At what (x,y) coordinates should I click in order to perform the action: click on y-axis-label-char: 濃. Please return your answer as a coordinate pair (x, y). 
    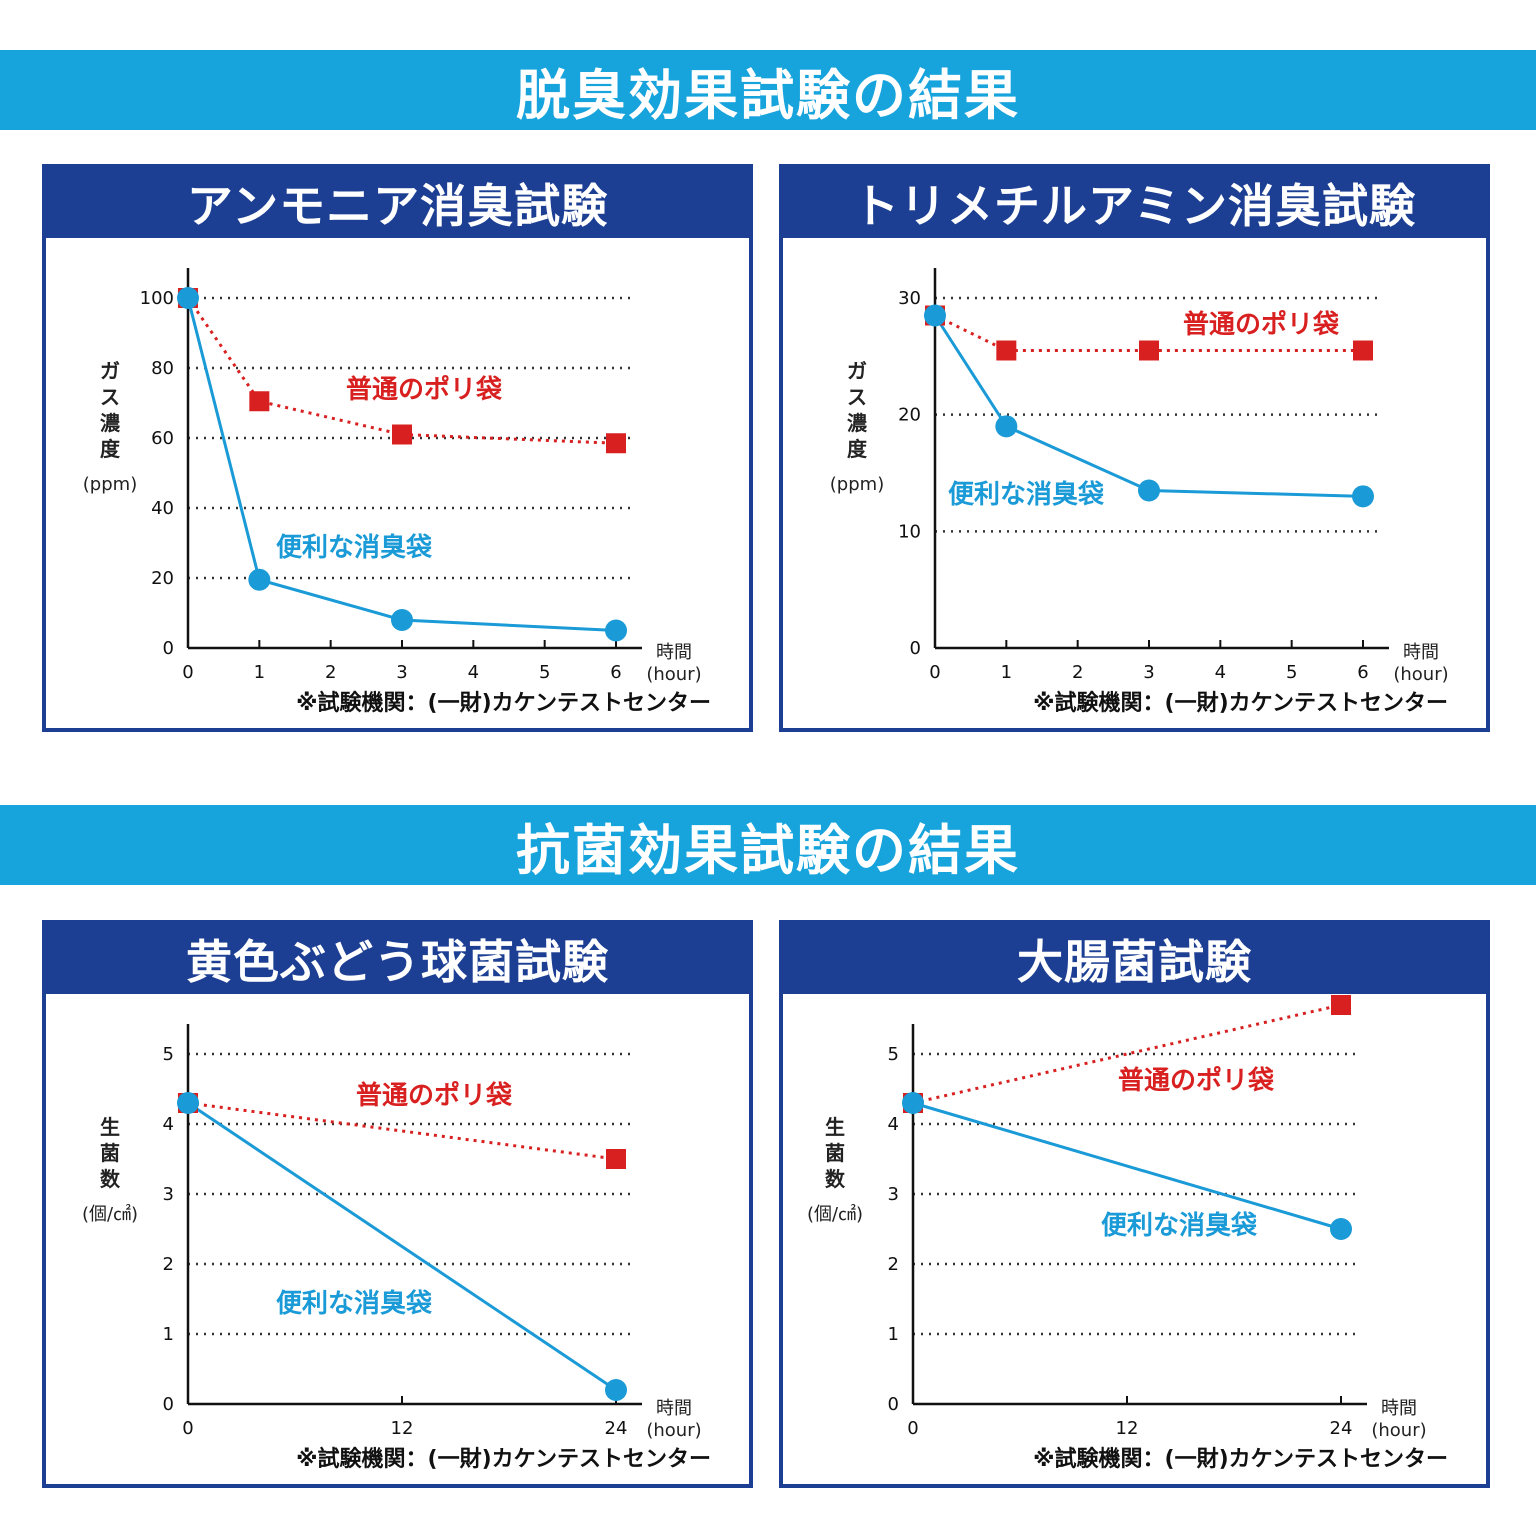
    Looking at the image, I should click on (857, 423).